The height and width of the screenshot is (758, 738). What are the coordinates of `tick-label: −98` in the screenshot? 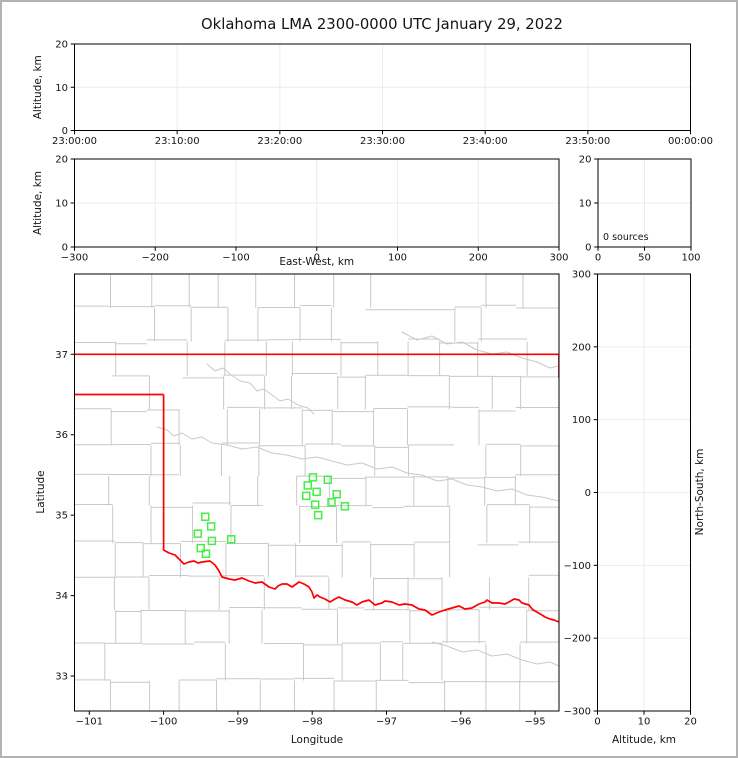 It's located at (312, 722).